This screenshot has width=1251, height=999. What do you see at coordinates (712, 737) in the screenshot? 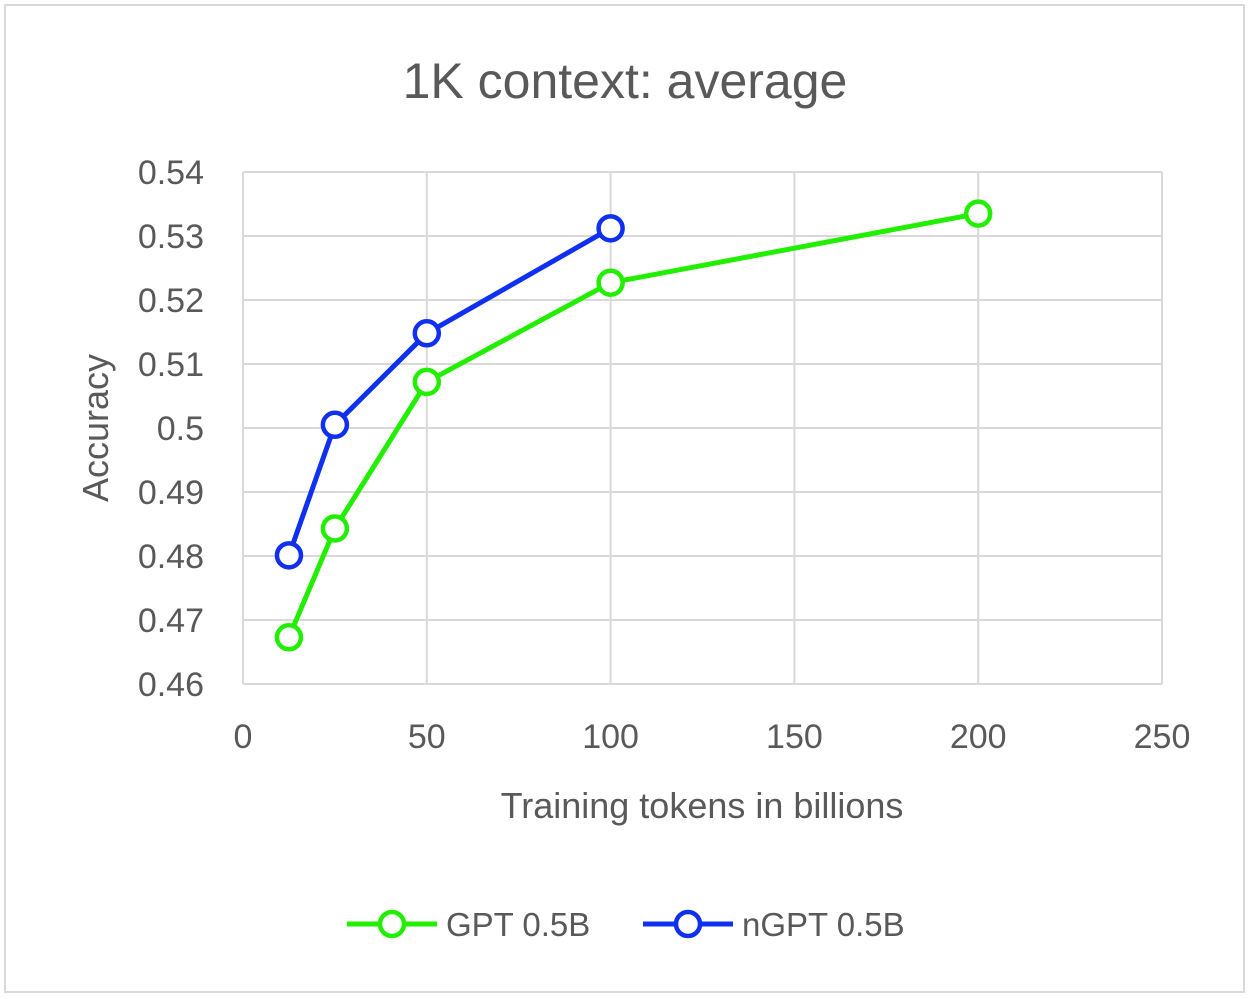
I see `x-tick-labels: 0 50 100 150 200 250` at bounding box center [712, 737].